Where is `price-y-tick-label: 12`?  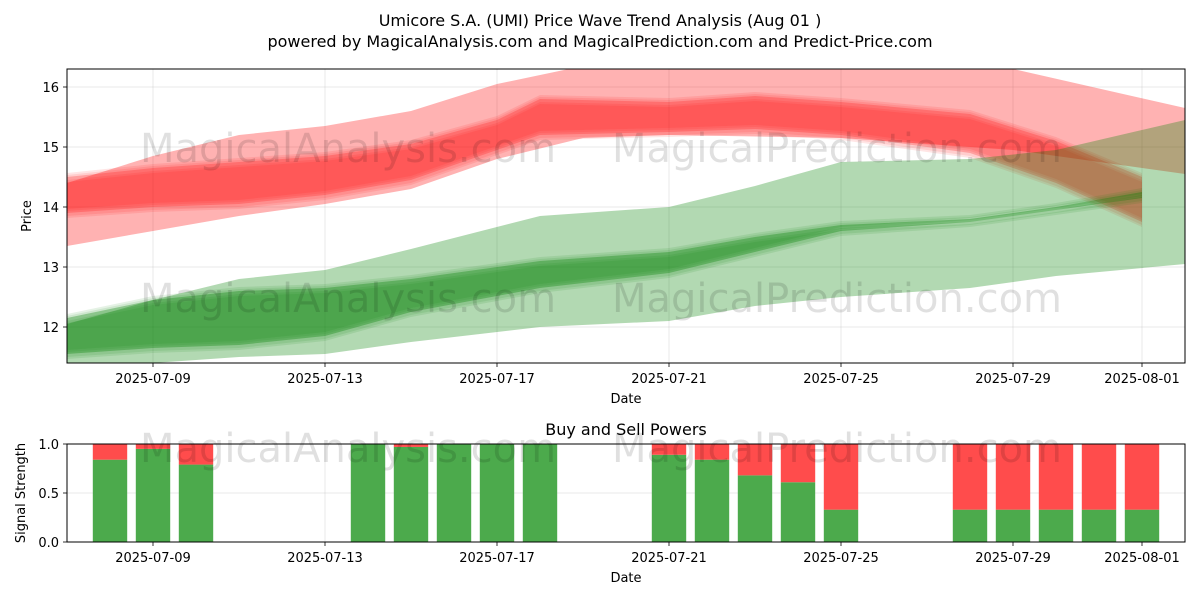
price-y-tick-label: 12 is located at coordinates (50, 328).